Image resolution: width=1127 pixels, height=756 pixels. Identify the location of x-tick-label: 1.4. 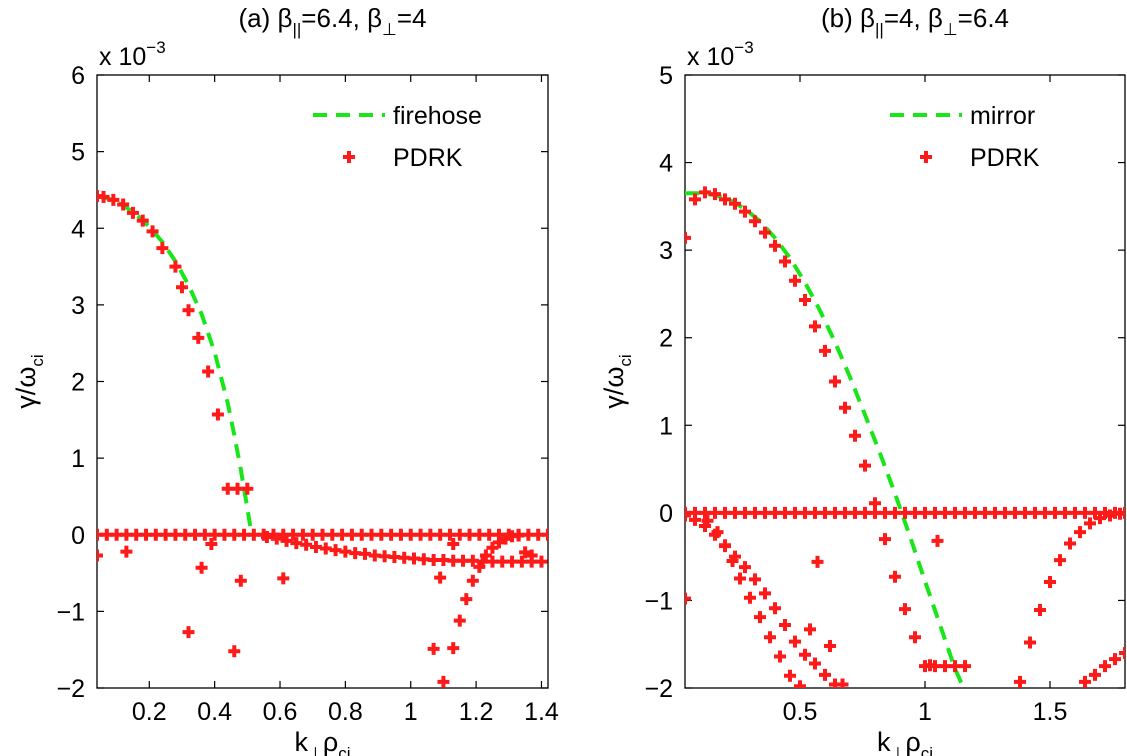
(541, 712).